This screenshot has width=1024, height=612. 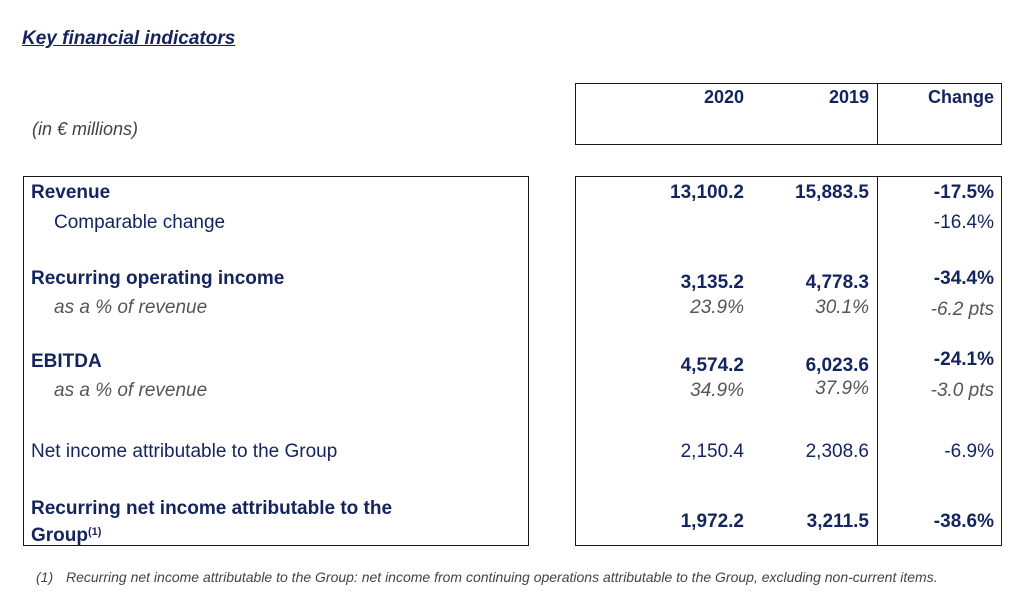 What do you see at coordinates (184, 451) in the screenshot?
I see `row-label-net-income: Net income attributable to the Group` at bounding box center [184, 451].